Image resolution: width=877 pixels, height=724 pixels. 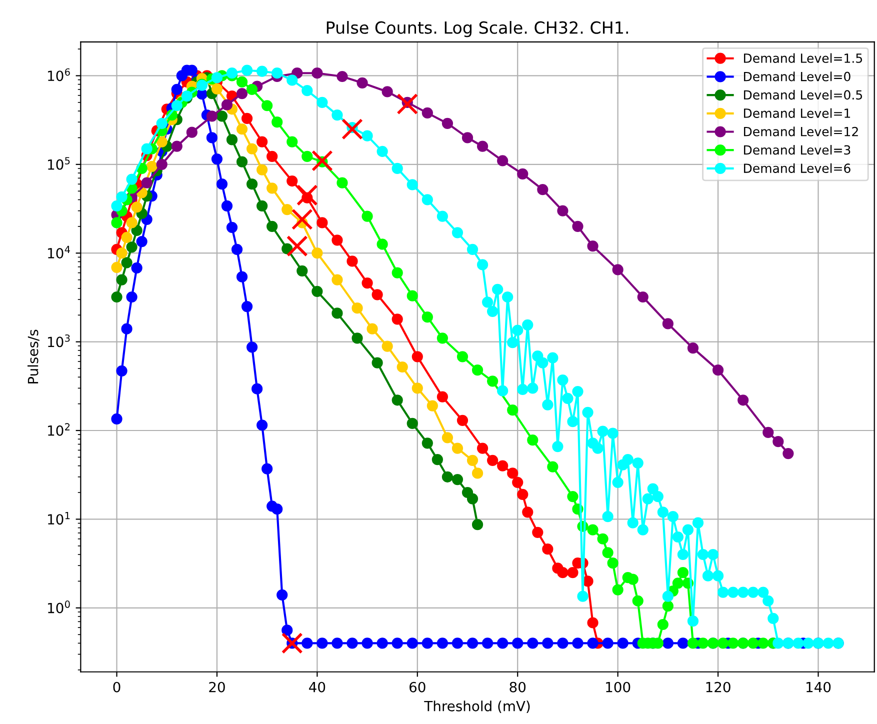 What do you see at coordinates (59, 341) in the screenshot?
I see `y-tick-label: 10$^{3}$` at bounding box center [59, 341].